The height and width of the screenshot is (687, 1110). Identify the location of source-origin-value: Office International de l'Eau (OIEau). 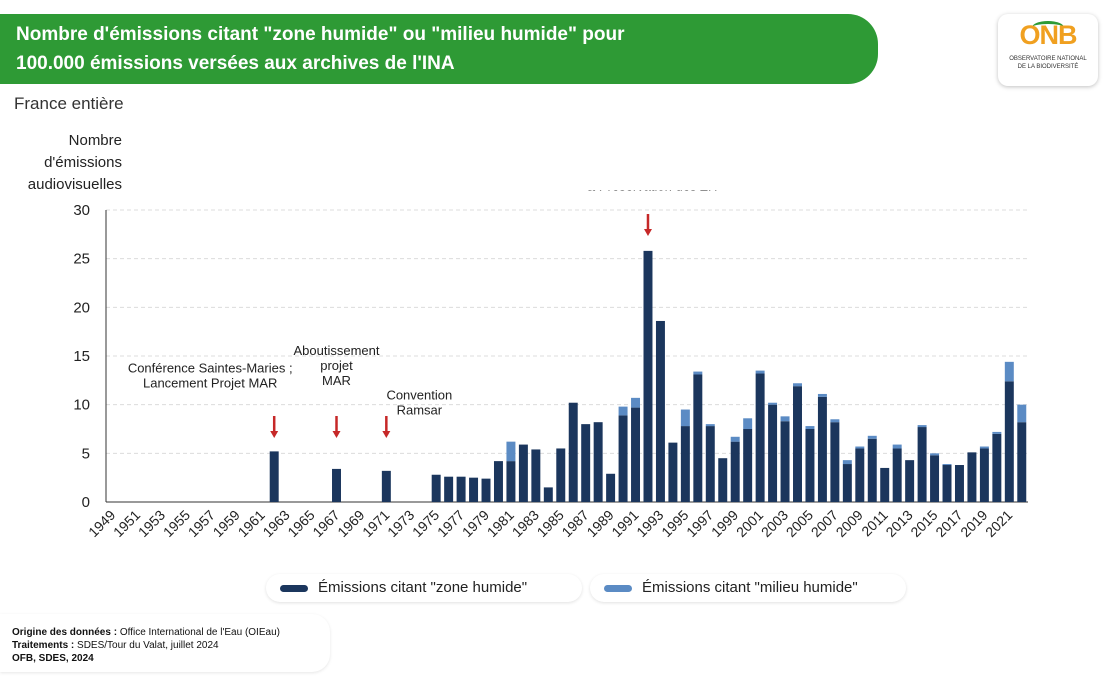
(199, 632).